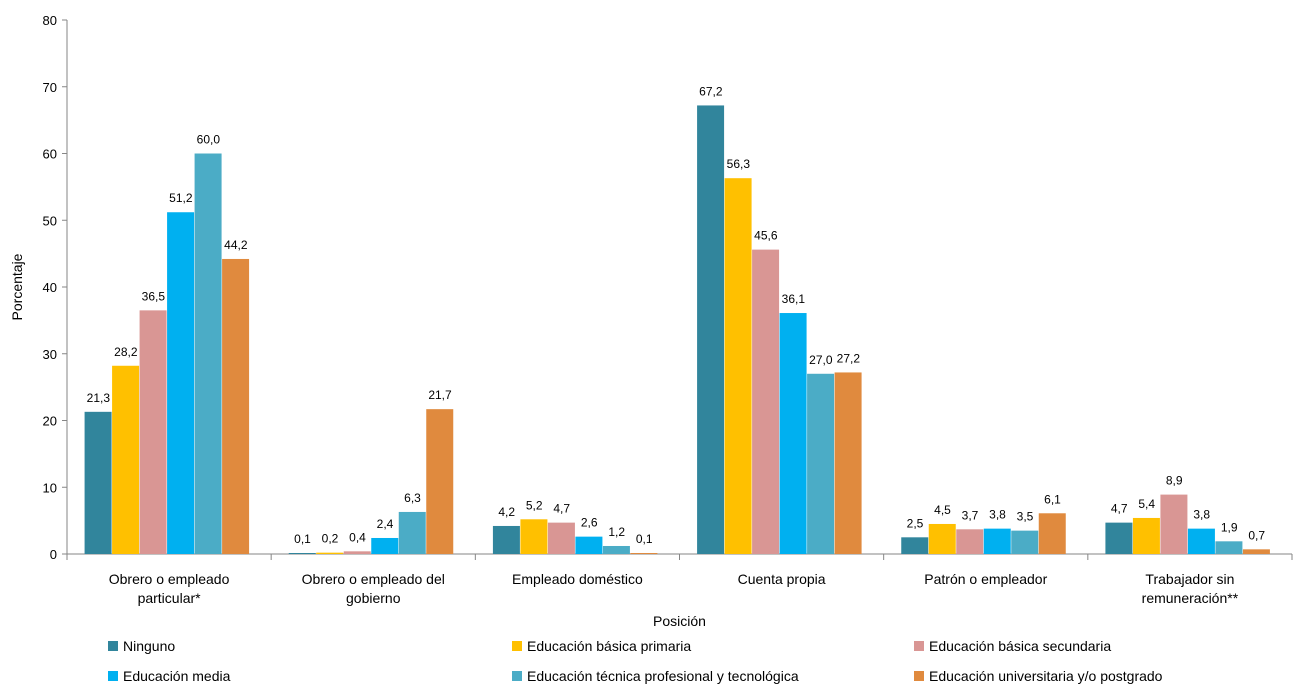  Describe the element at coordinates (1256, 535) in the screenshot. I see `data-label: 0,7` at that location.